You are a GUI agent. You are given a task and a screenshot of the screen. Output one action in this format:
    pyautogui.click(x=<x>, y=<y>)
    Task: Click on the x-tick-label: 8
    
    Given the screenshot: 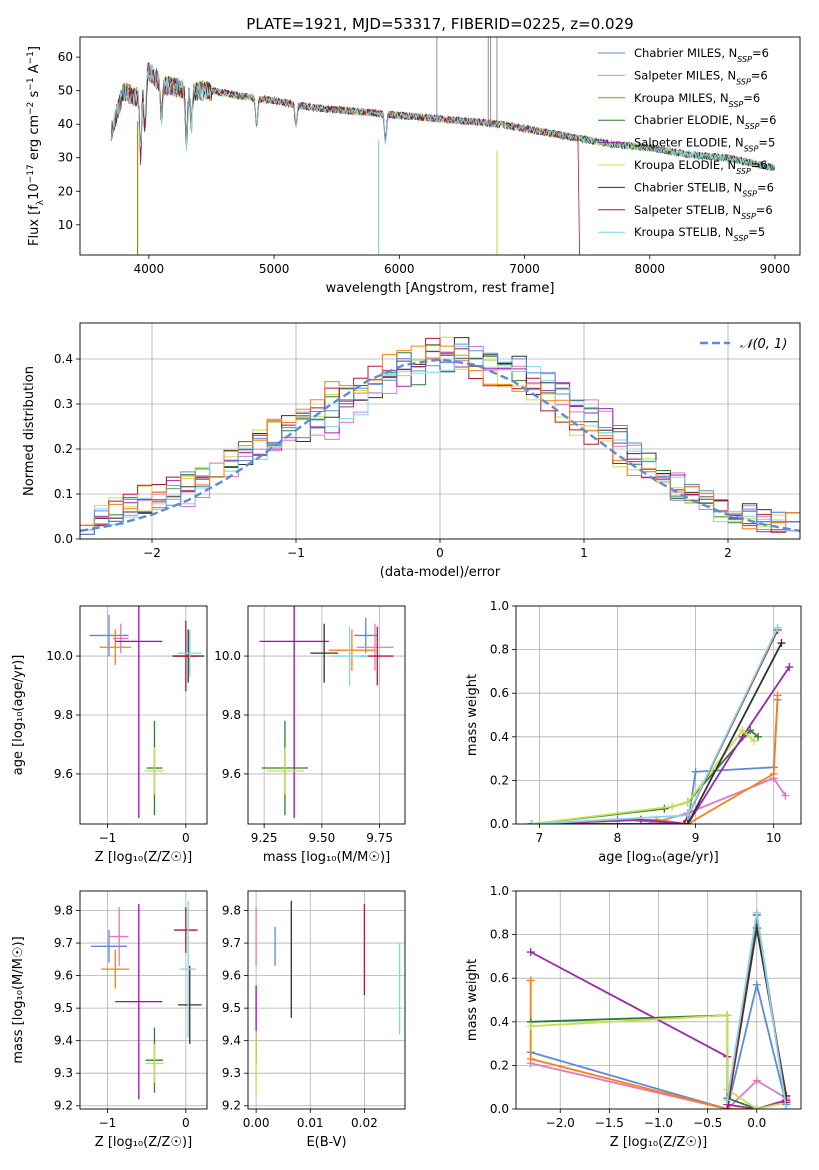 What is the action you would take?
    pyautogui.click(x=618, y=838)
    